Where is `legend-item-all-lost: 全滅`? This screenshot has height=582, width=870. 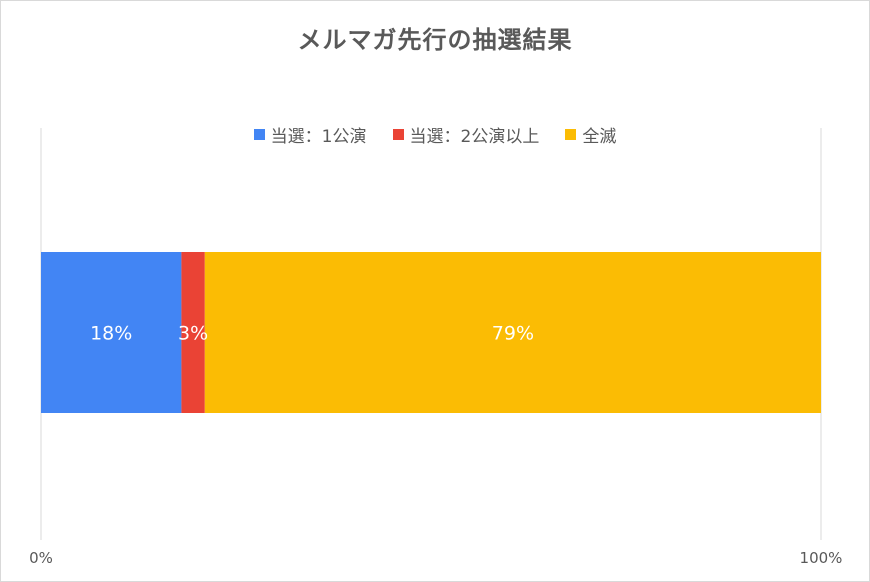
legend-item-all-lost: 全滅 is located at coordinates (590, 134).